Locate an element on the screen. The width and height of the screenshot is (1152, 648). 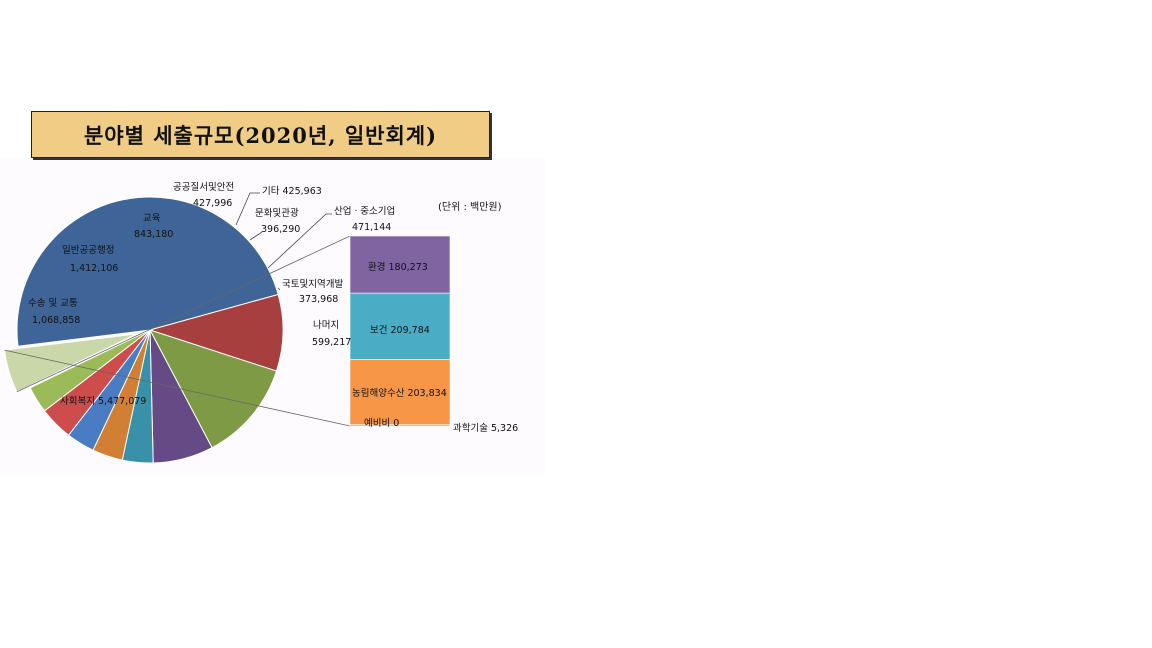
slice-label-산업-중소기업: 산업ㆍ중소기업 is located at coordinates (364, 211).